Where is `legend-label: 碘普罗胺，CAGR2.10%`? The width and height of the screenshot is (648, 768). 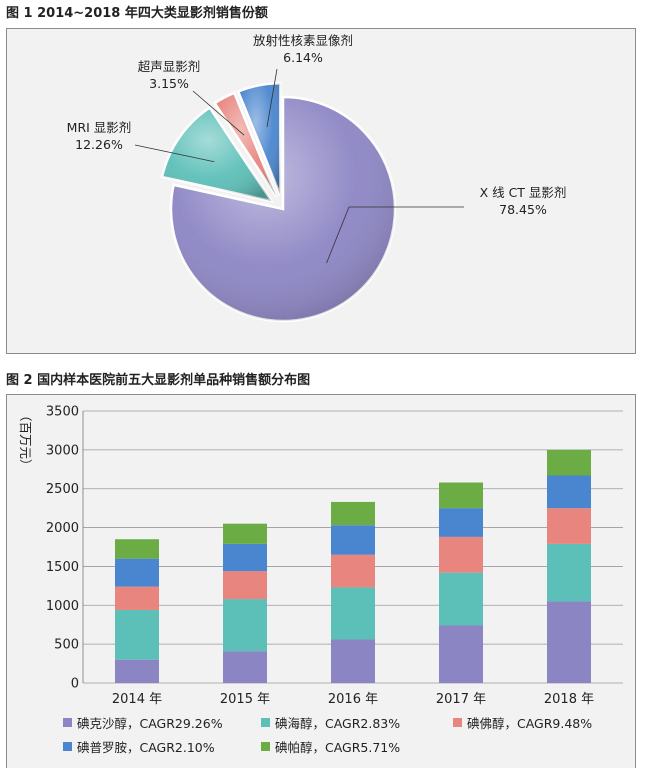
legend-label: 碘普罗胺，CAGR2.10% is located at coordinates (146, 747).